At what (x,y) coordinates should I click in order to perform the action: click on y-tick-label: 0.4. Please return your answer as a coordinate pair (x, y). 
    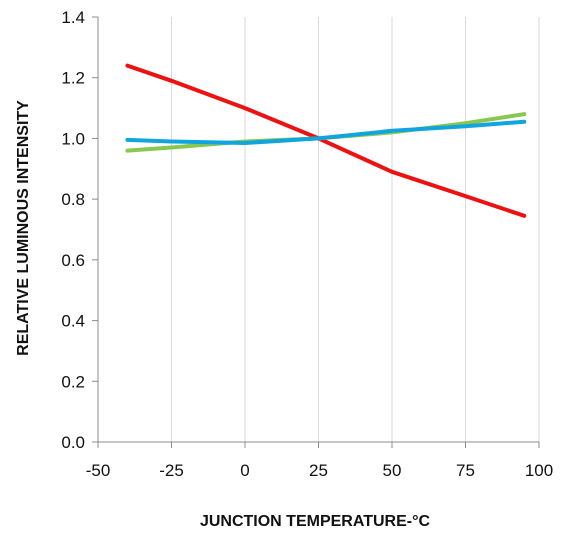
    Looking at the image, I should click on (73, 321).